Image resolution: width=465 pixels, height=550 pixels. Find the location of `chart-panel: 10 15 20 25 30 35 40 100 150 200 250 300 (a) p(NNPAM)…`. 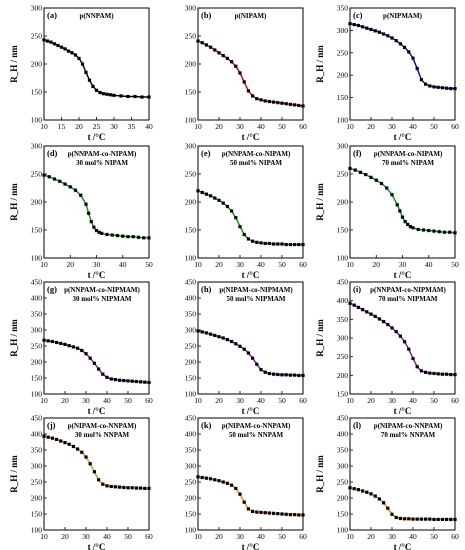

chart-panel: 10 15 20 25 30 35 40 100 150 200 250 300 (a) p(NNPAM)… is located at coordinates (81, 73).